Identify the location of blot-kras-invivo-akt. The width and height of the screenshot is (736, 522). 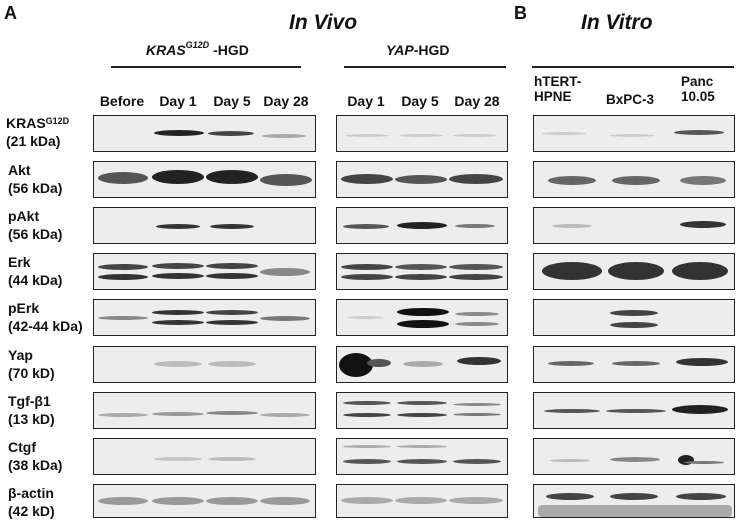
(204, 179).